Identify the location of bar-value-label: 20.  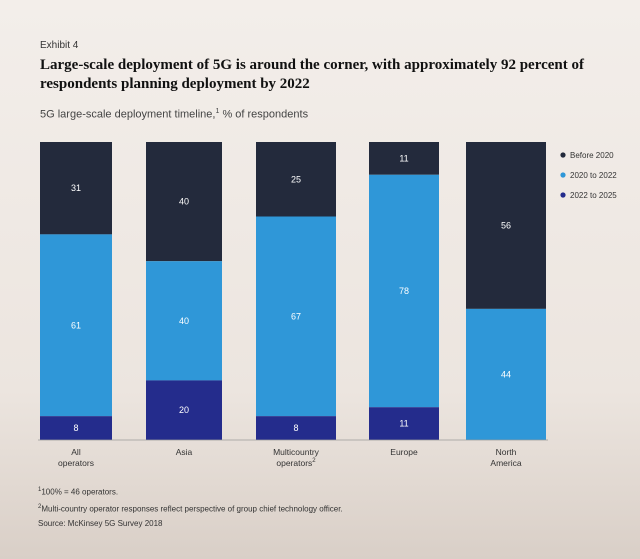
(184, 410).